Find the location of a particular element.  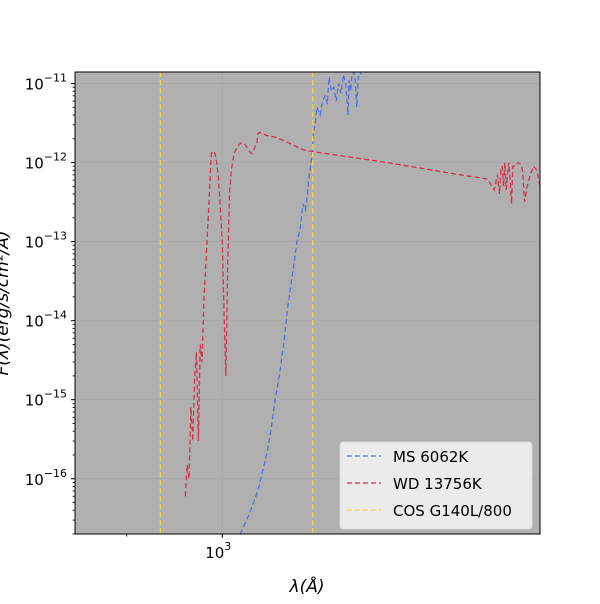

y-tick-label: 10−14 is located at coordinates (46, 320).